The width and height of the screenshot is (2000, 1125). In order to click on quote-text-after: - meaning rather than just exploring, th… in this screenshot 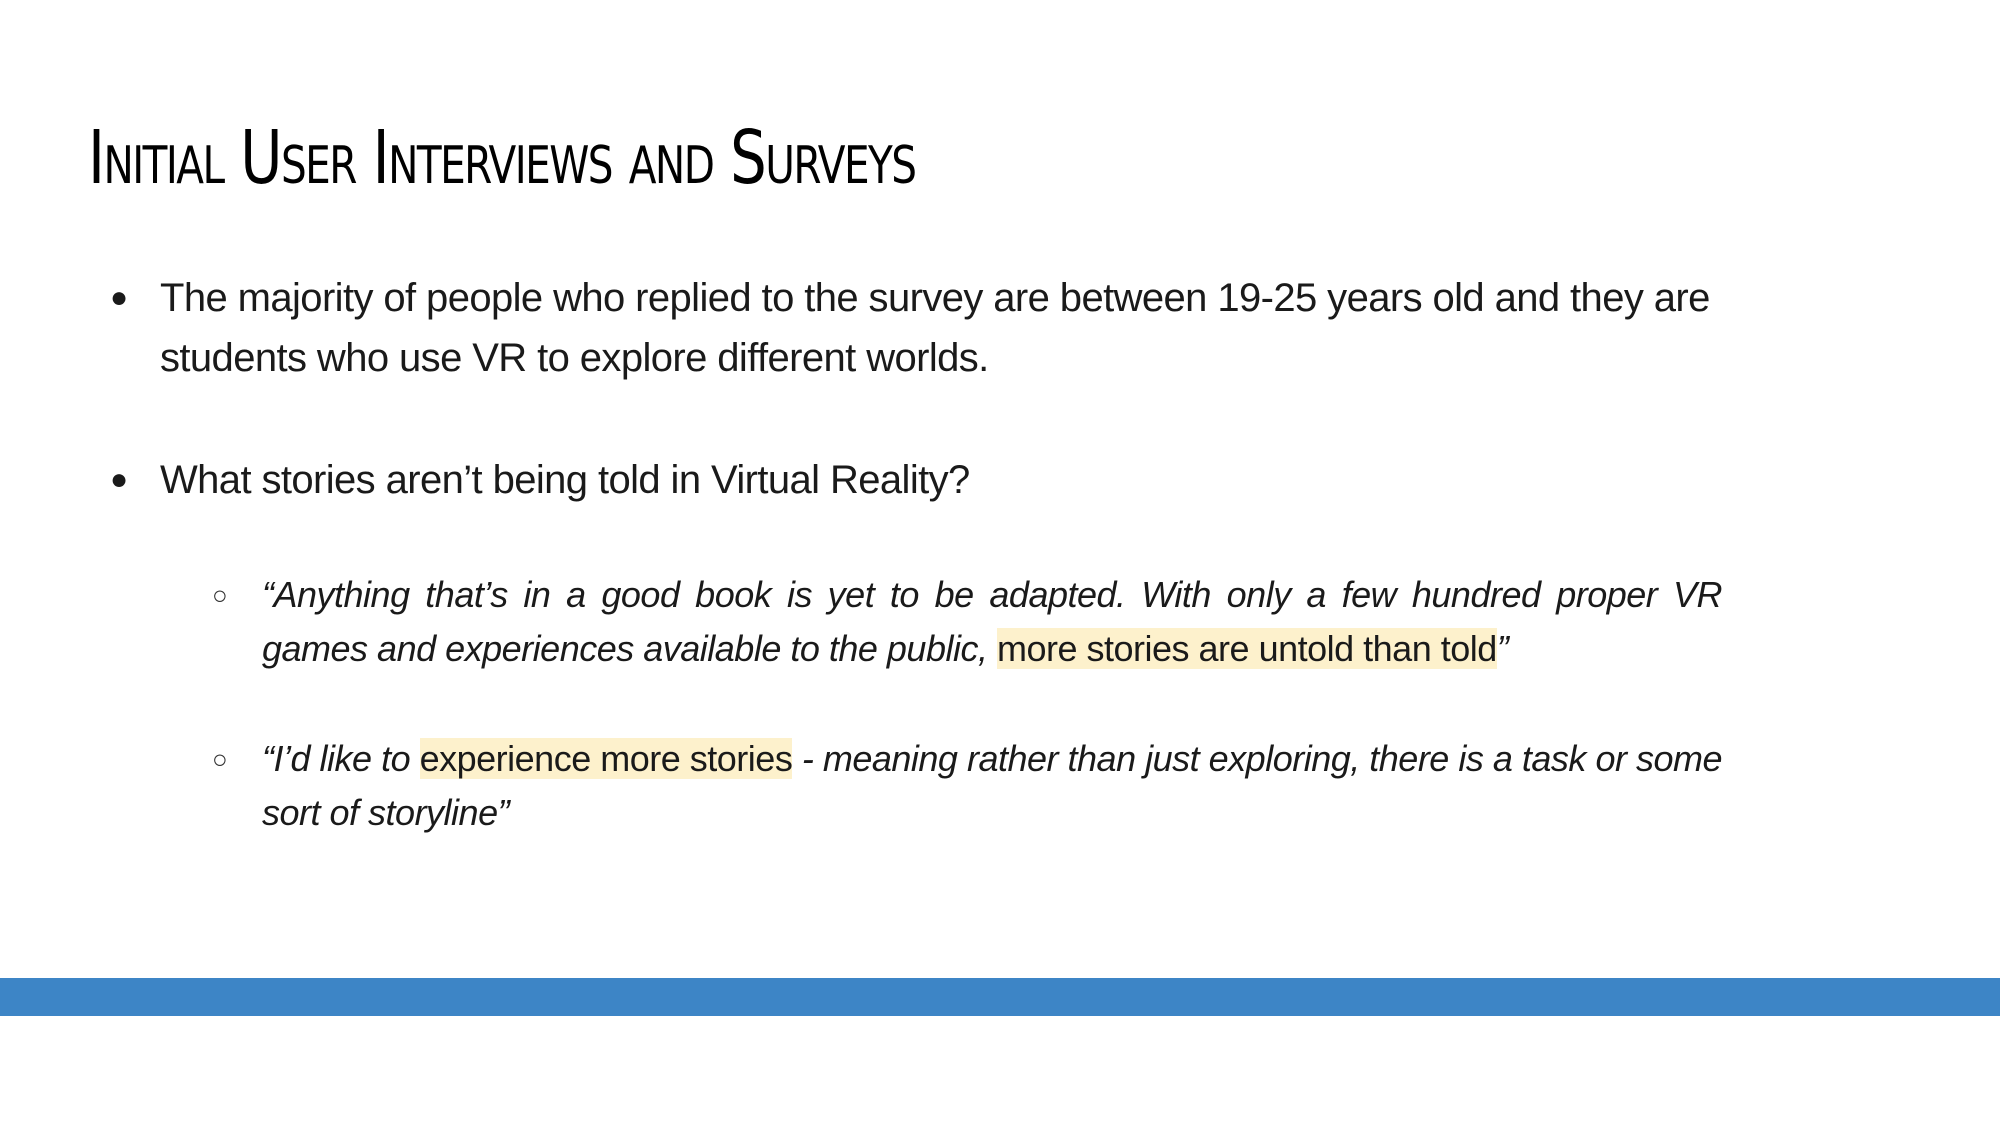, I will do `click(992, 785)`.